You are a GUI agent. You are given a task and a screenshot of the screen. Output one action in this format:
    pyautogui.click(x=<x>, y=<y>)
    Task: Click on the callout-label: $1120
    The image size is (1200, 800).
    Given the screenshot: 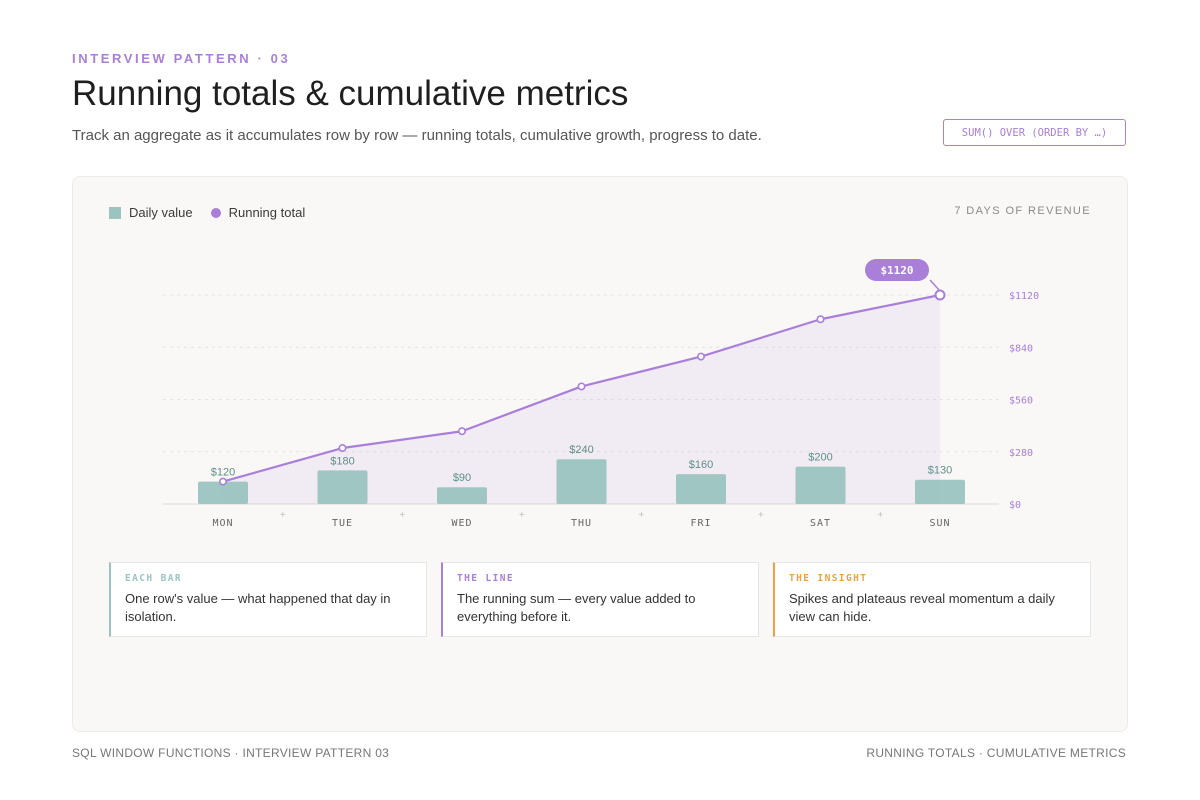 What is the action you would take?
    pyautogui.click(x=896, y=270)
    